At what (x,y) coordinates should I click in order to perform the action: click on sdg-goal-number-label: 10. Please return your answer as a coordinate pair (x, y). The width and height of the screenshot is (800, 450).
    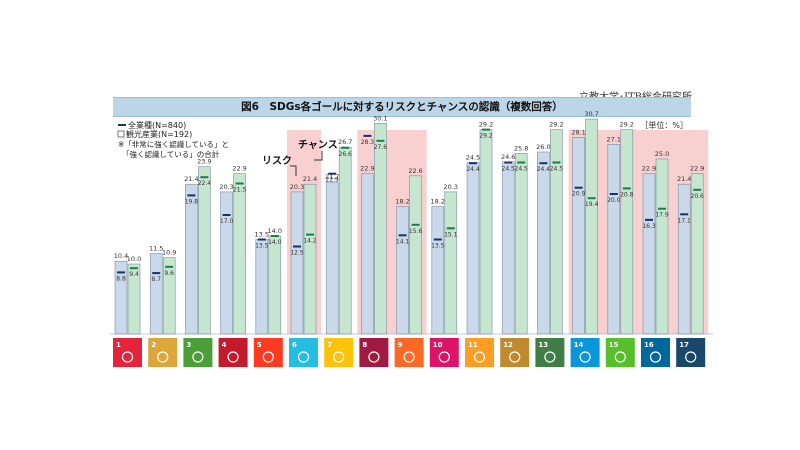
    Looking at the image, I should click on (438, 345).